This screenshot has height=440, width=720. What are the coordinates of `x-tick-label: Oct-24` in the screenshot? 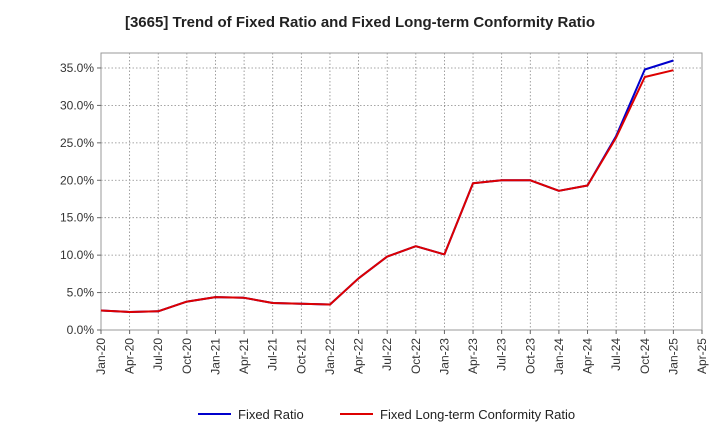 It's located at (645, 356).